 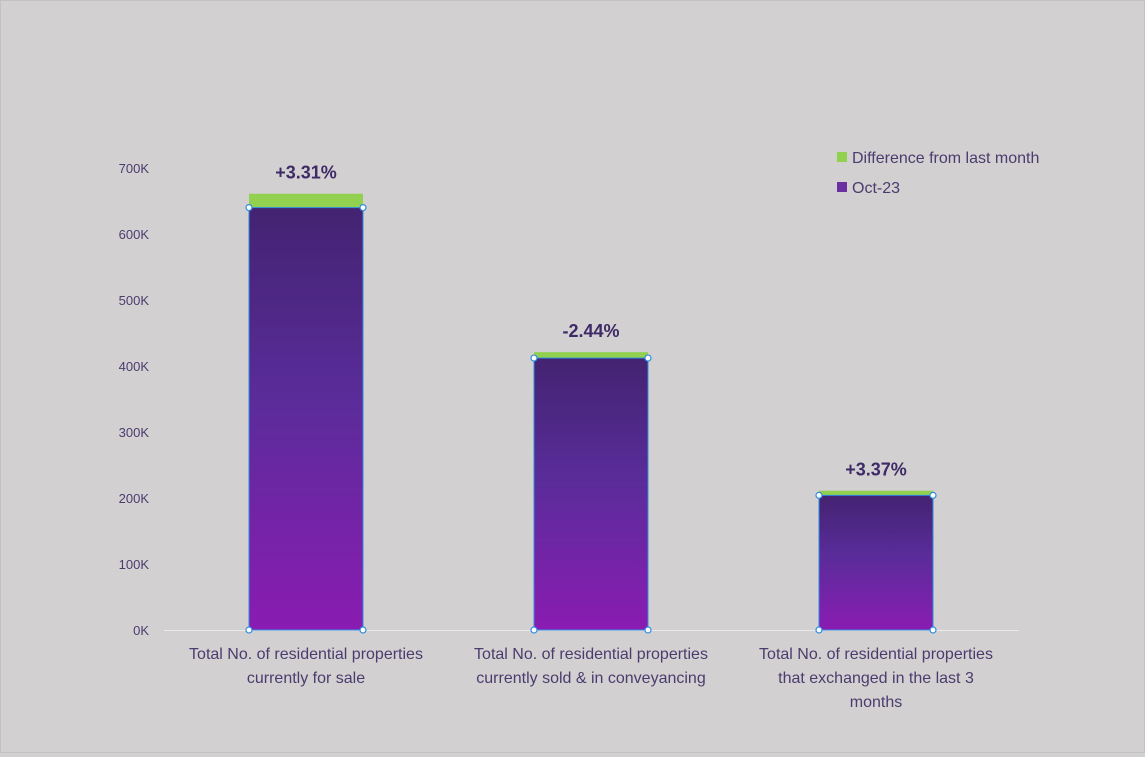 I want to click on category-label-line: currently for sale, so click(x=306, y=678).